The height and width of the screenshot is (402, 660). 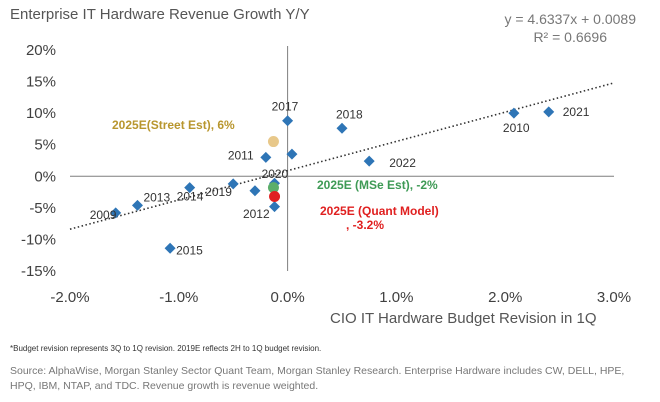 I want to click on trendline-equation: y = 4.6337x + 0.0089, so click(x=570, y=19).